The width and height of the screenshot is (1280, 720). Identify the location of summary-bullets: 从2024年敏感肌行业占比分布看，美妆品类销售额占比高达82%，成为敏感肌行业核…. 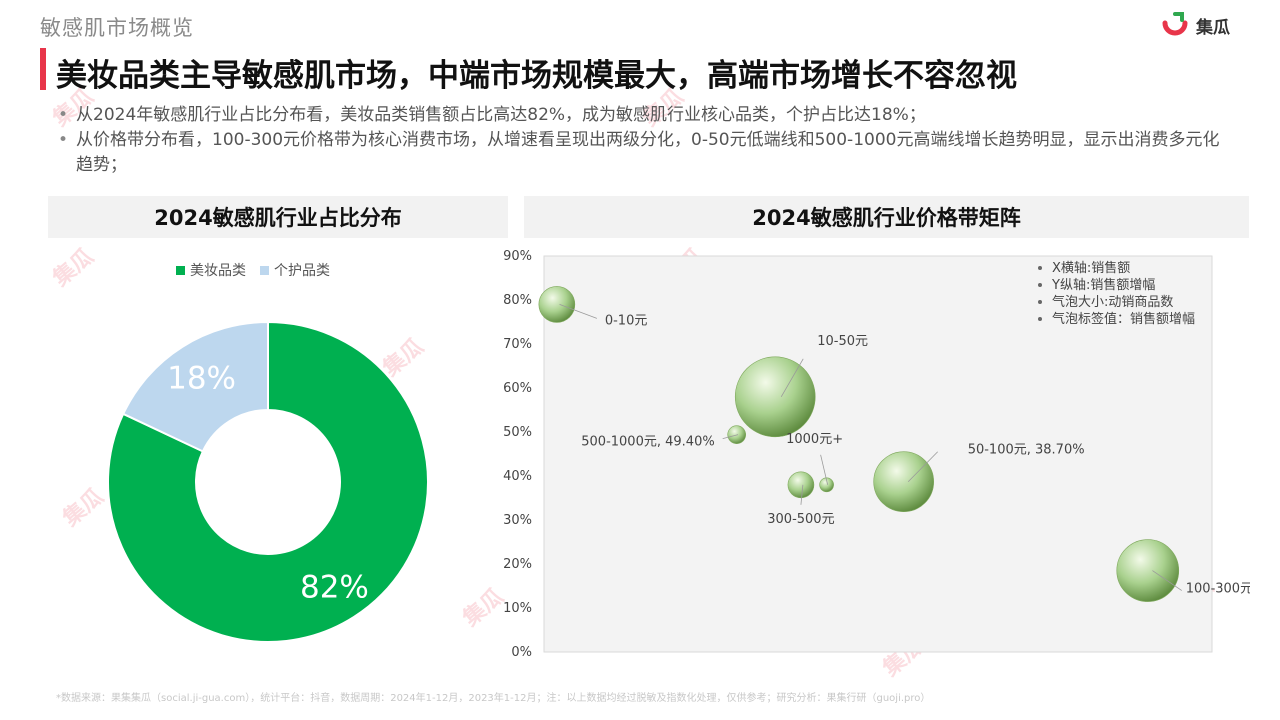
(643, 140).